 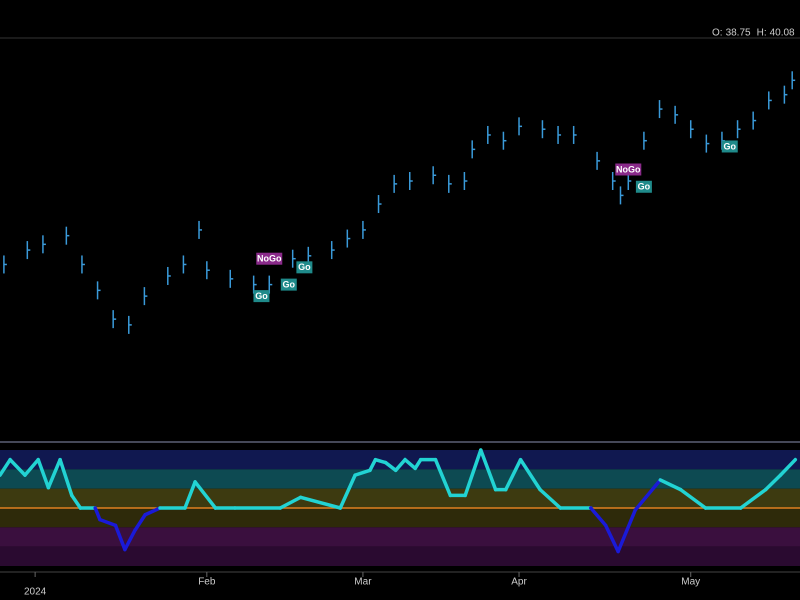 I want to click on x-tick-label: May, so click(x=690, y=582).